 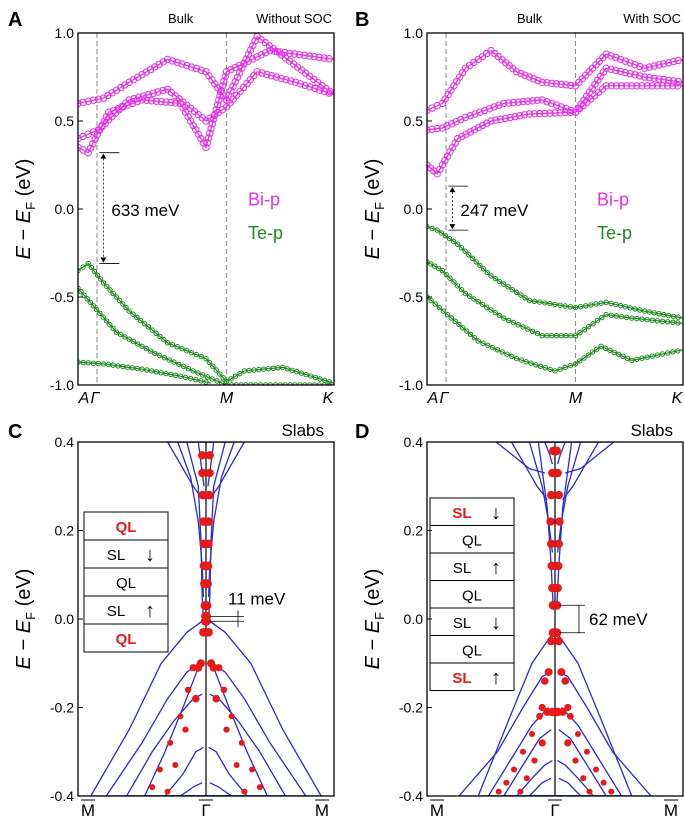 What do you see at coordinates (472, 650) in the screenshot?
I see `stack-layer-label: QL` at bounding box center [472, 650].